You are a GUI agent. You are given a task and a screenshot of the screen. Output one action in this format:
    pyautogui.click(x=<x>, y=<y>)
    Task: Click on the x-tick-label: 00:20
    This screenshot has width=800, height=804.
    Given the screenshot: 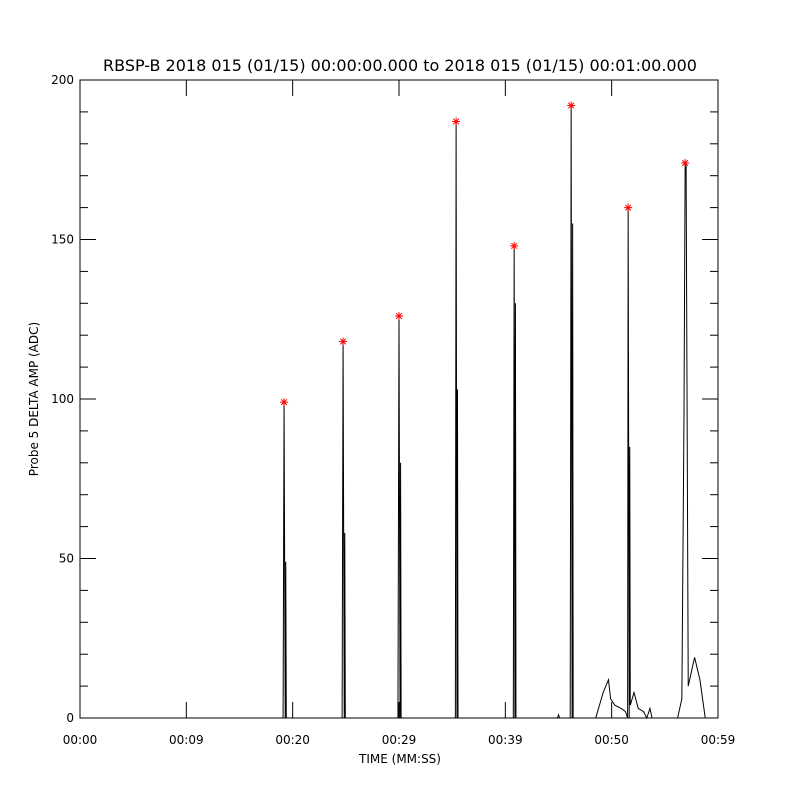 What is the action you would take?
    pyautogui.click(x=292, y=740)
    